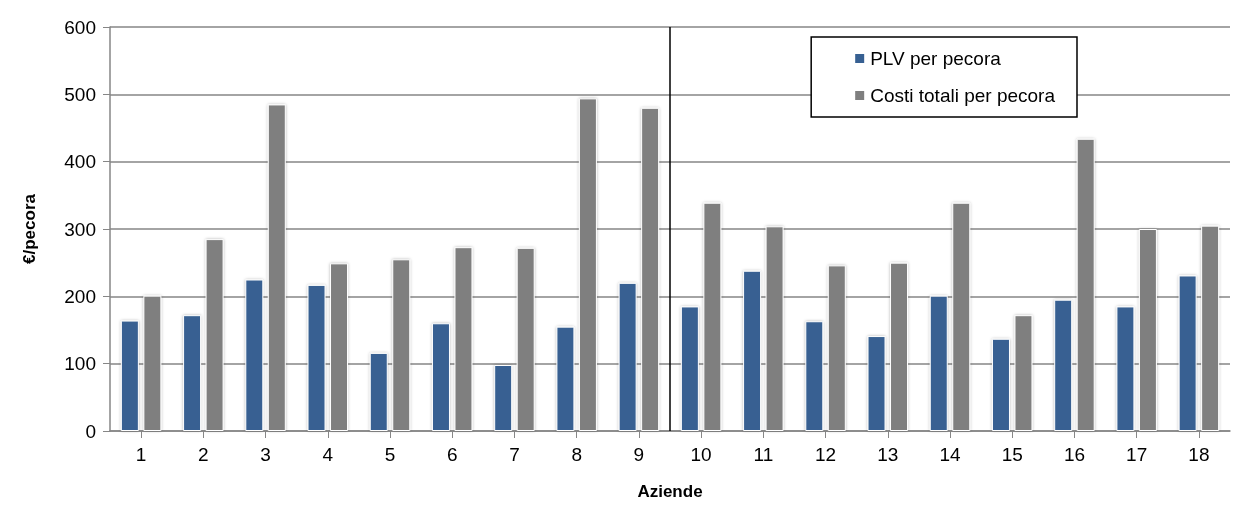 This screenshot has width=1237, height=509. I want to click on y-tick-label: 400, so click(80, 162).